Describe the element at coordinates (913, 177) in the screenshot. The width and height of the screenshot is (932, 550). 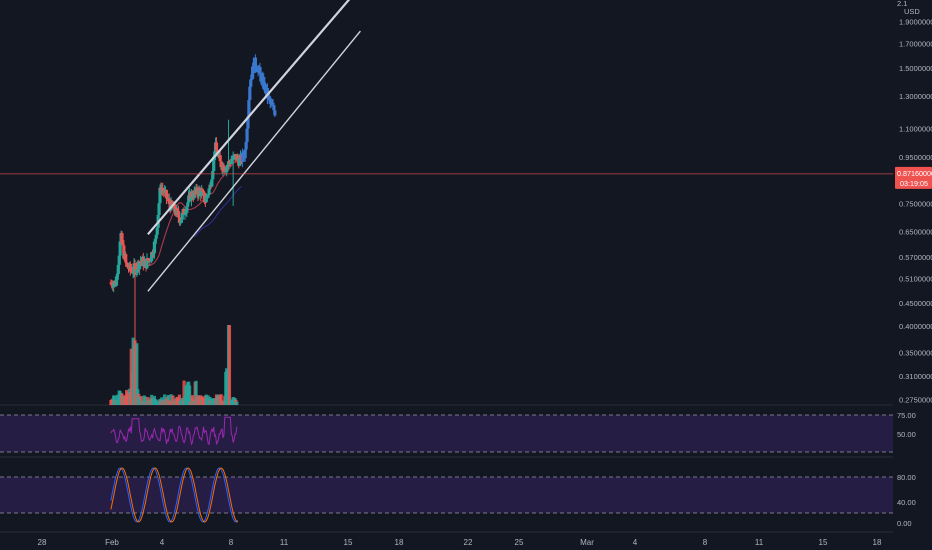
I see `last-price-tag` at that location.